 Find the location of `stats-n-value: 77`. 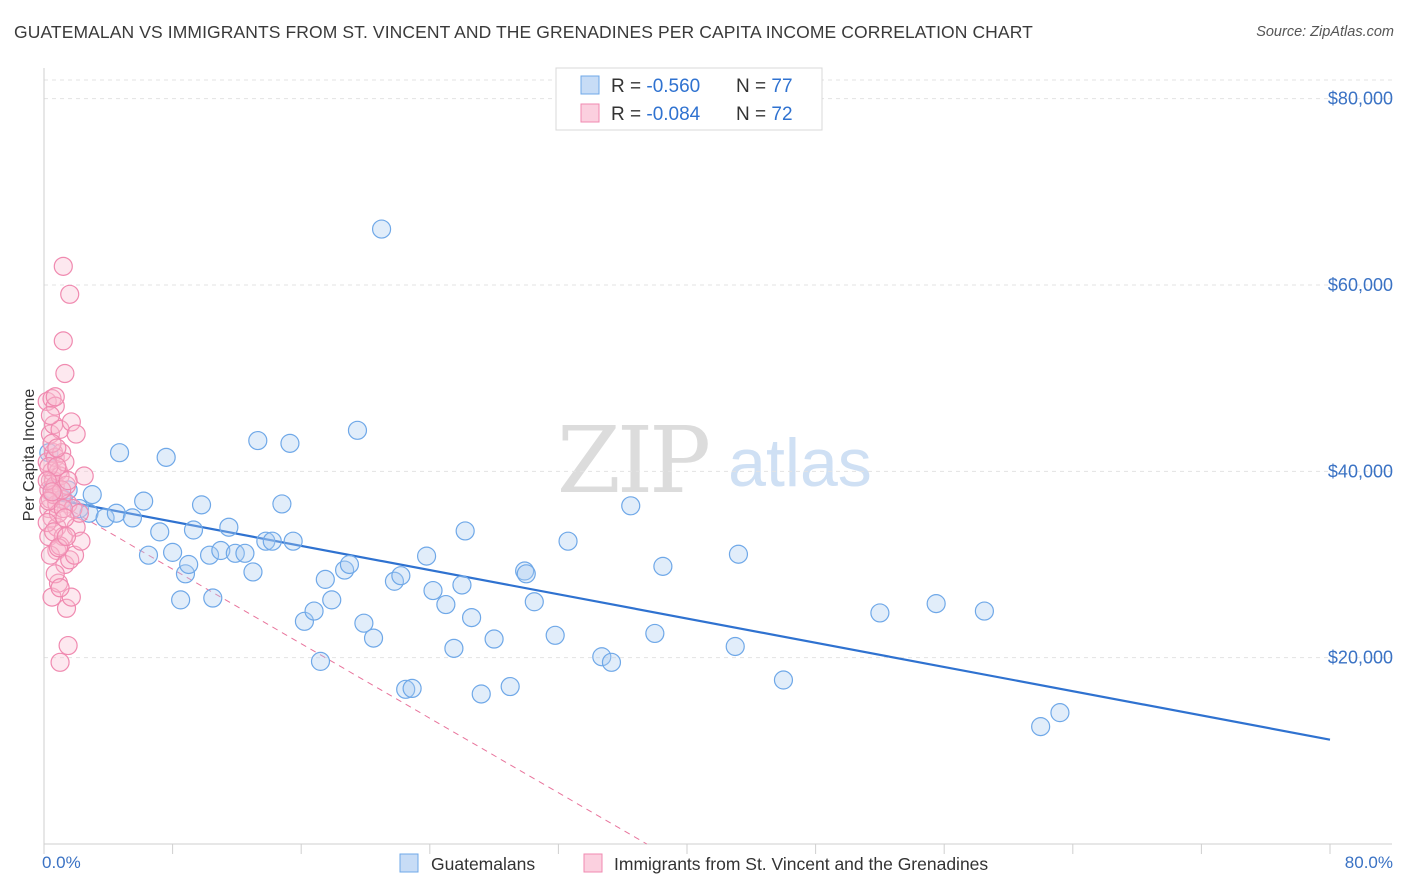

stats-n-value: 77 is located at coordinates (781, 86).